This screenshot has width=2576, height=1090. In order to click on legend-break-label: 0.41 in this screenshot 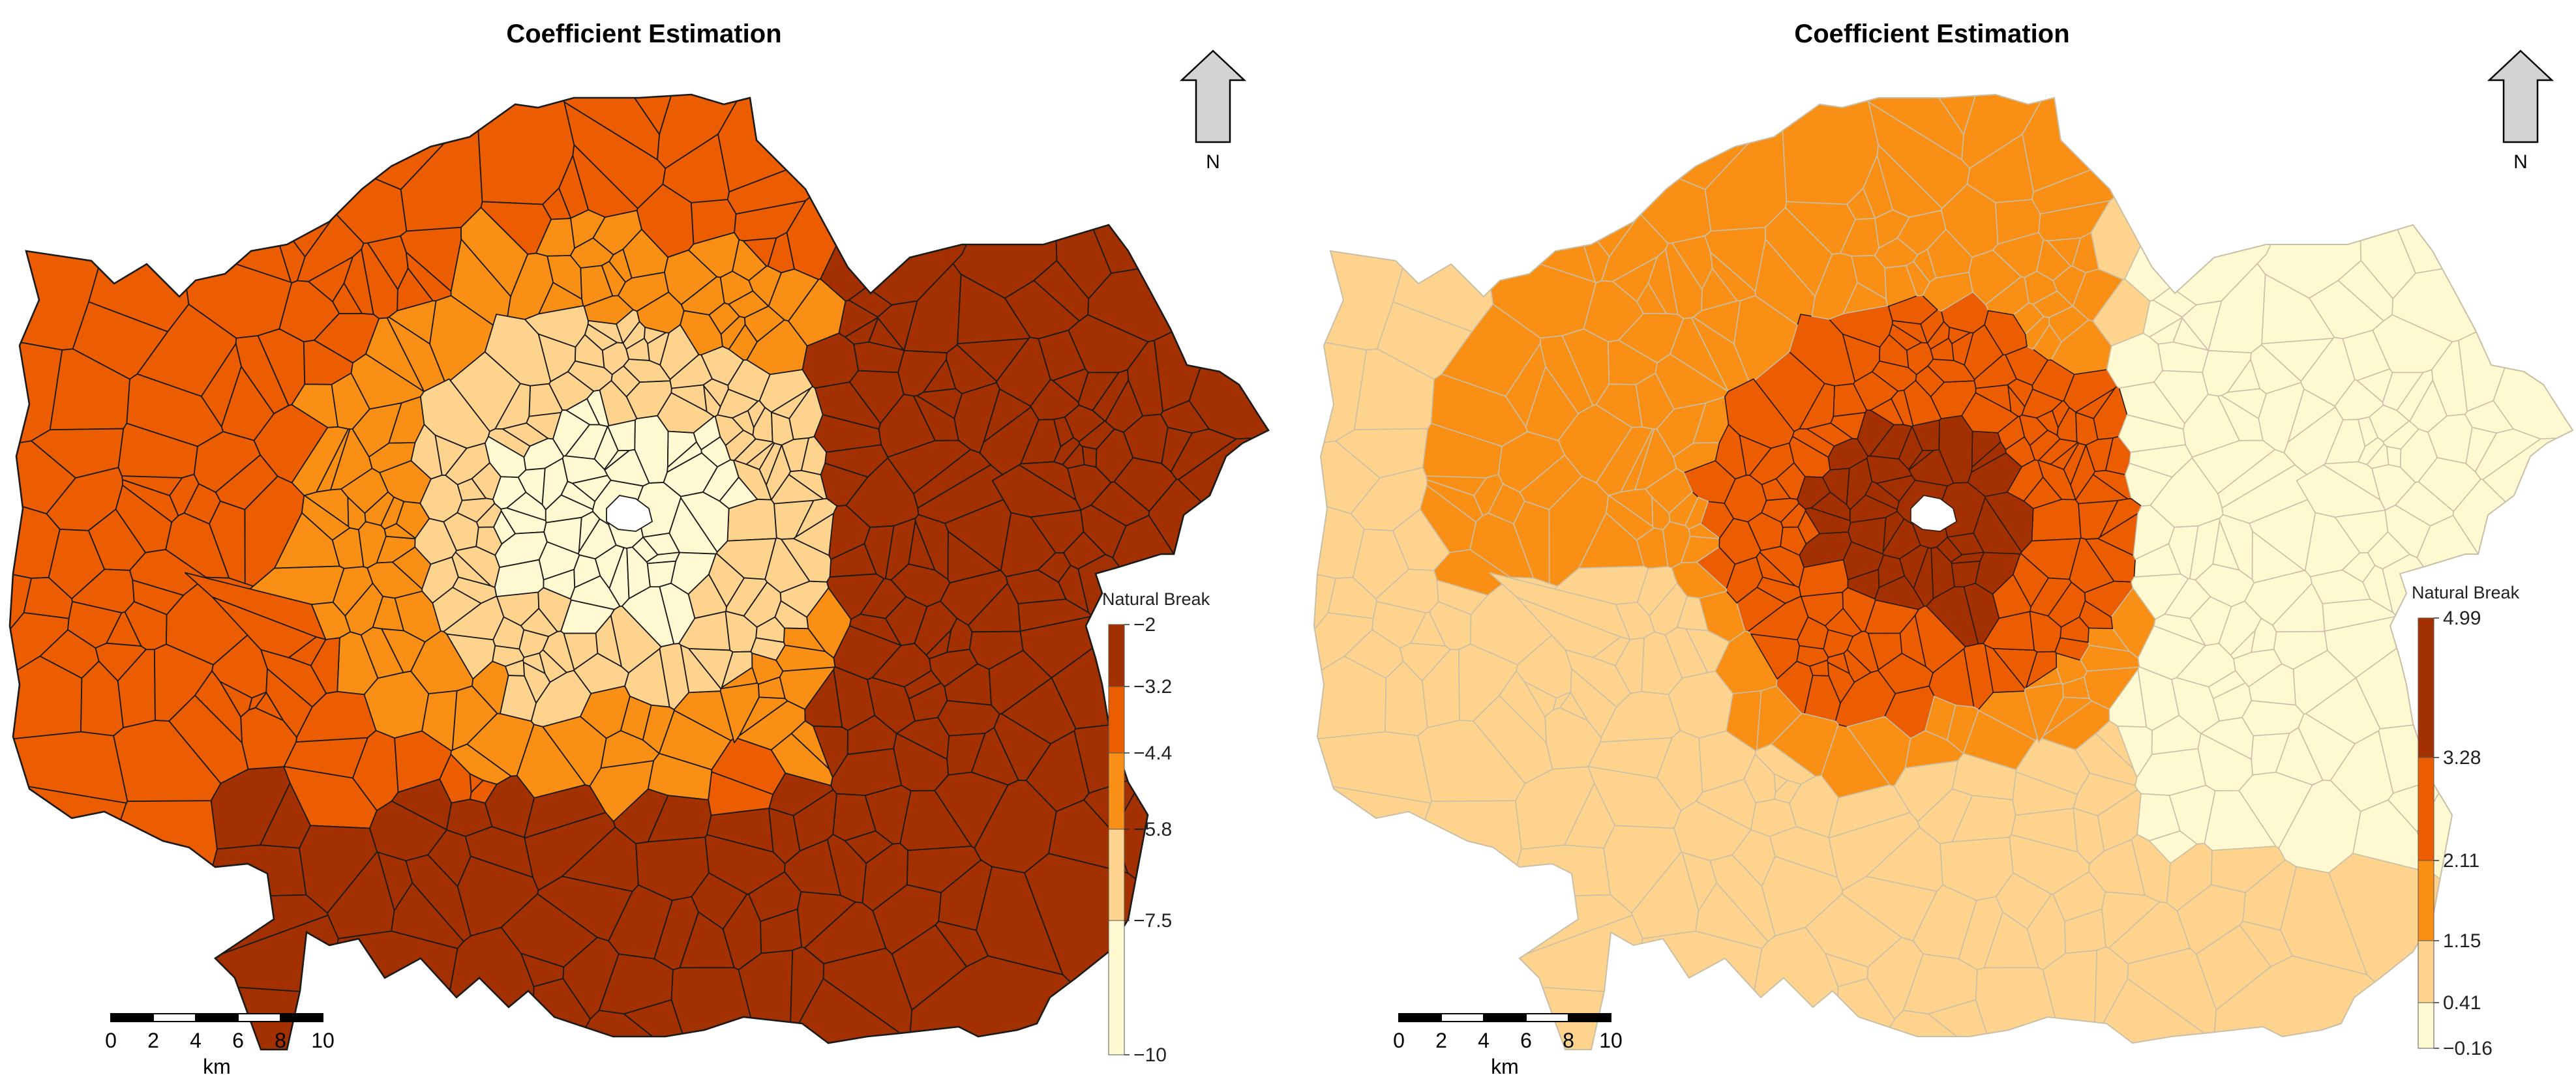, I will do `click(2462, 1003)`.